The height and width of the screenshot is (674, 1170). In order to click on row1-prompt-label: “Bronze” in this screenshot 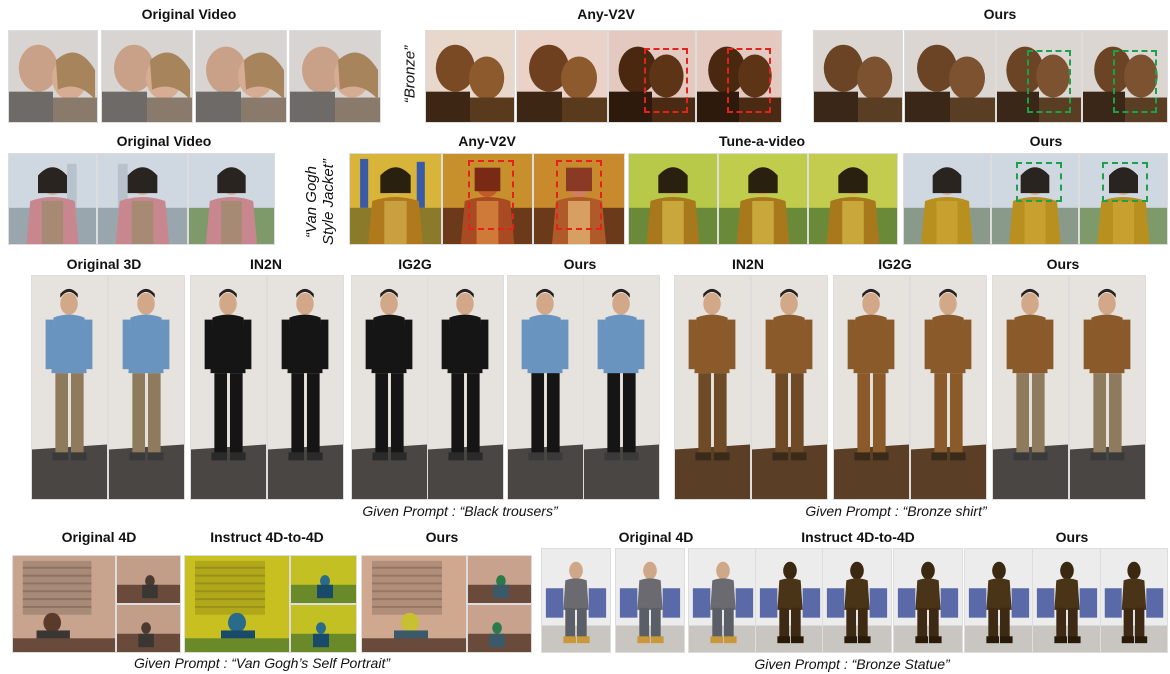, I will do `click(410, 74)`.